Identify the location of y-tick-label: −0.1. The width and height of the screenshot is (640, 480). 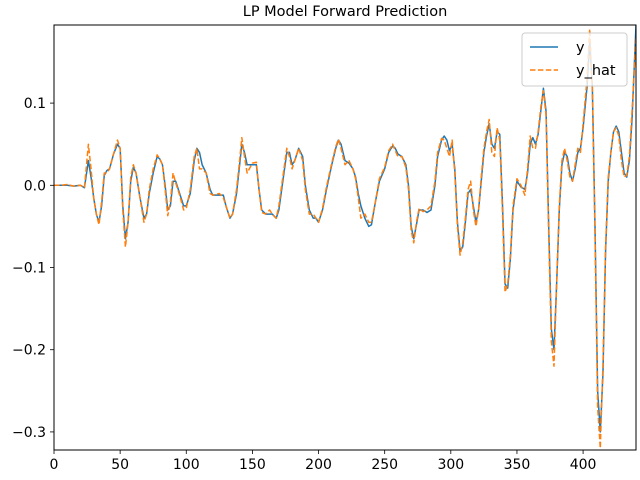
(29, 269).